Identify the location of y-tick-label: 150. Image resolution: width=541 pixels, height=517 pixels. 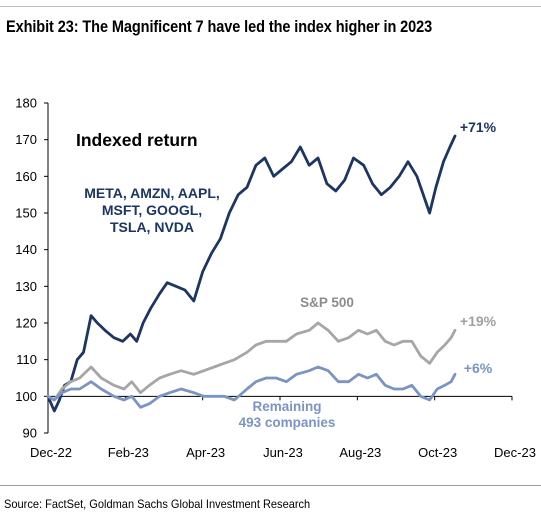
(26, 213).